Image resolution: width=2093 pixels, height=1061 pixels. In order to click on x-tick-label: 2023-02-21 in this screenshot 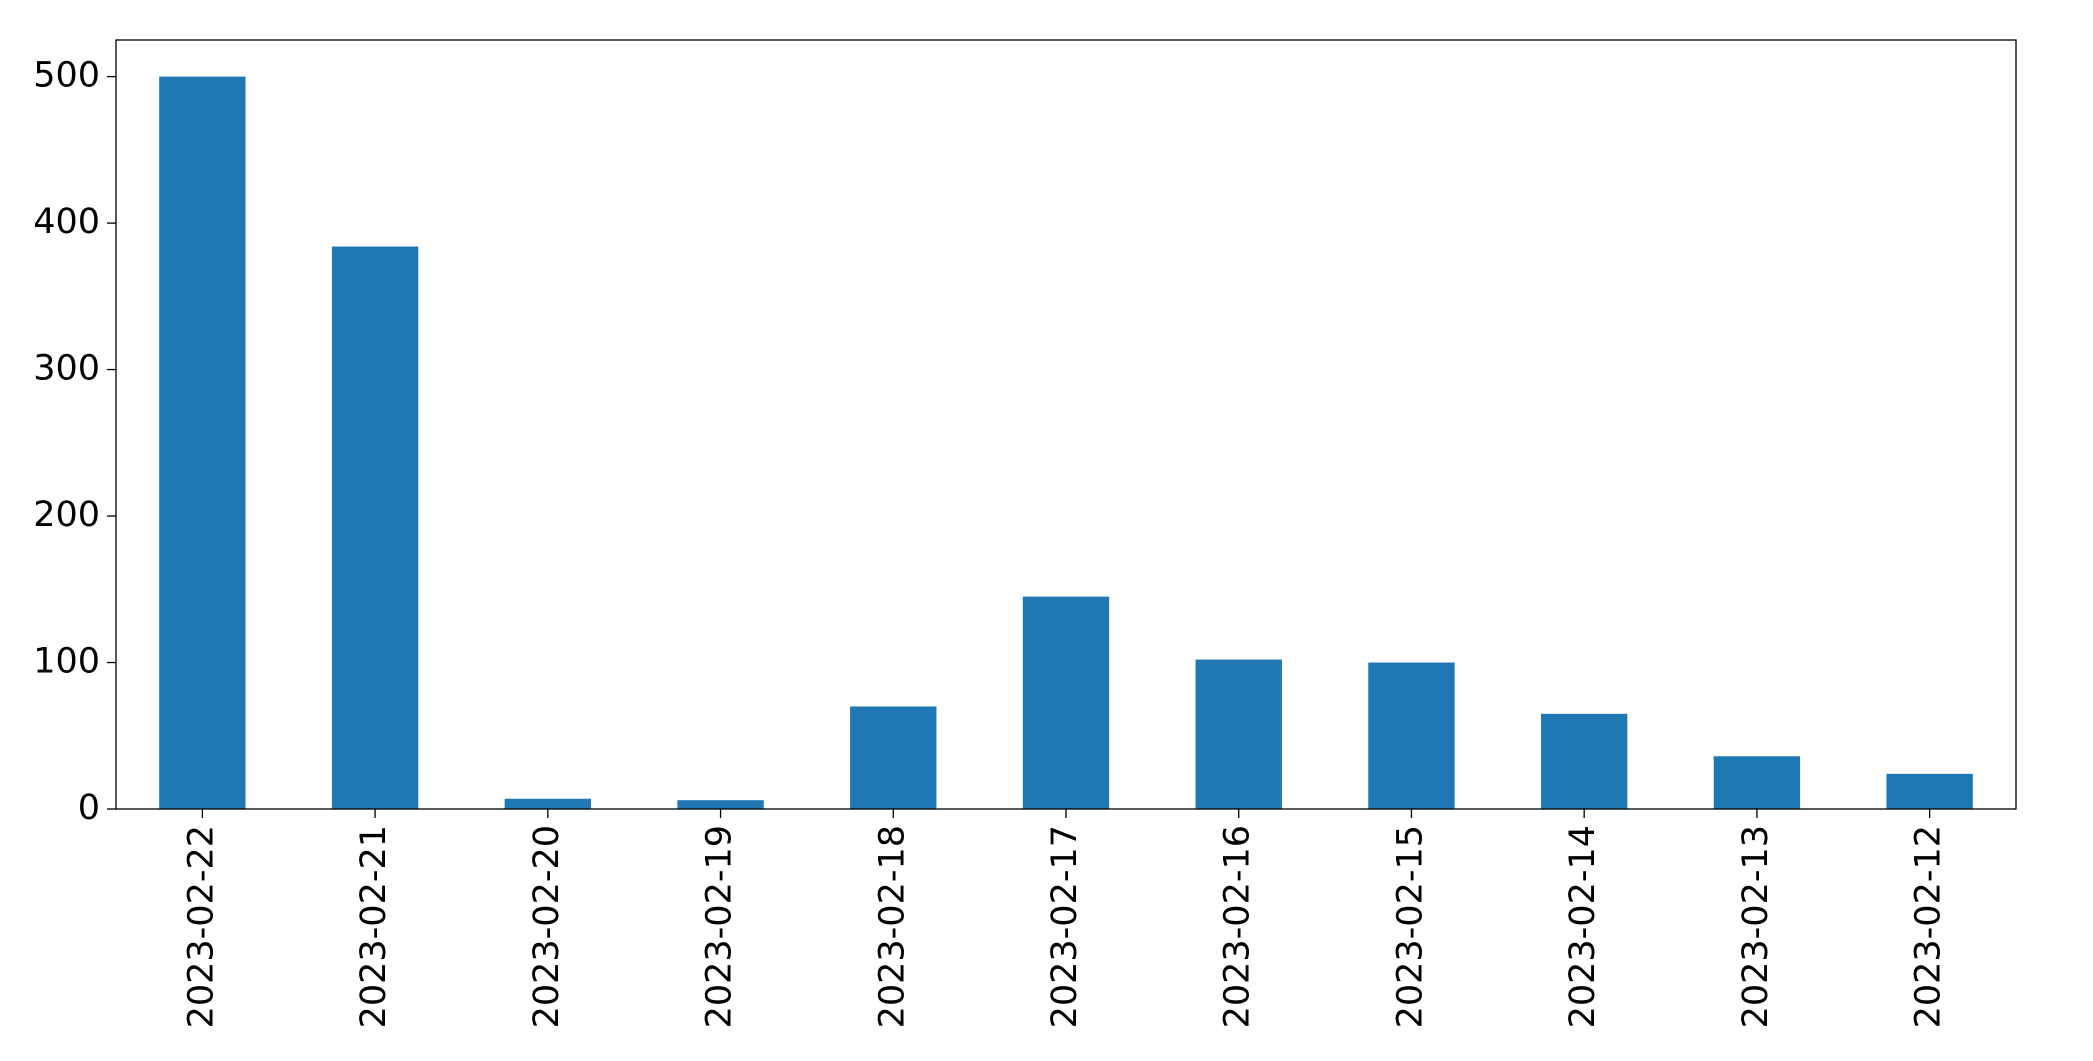, I will do `click(374, 926)`.